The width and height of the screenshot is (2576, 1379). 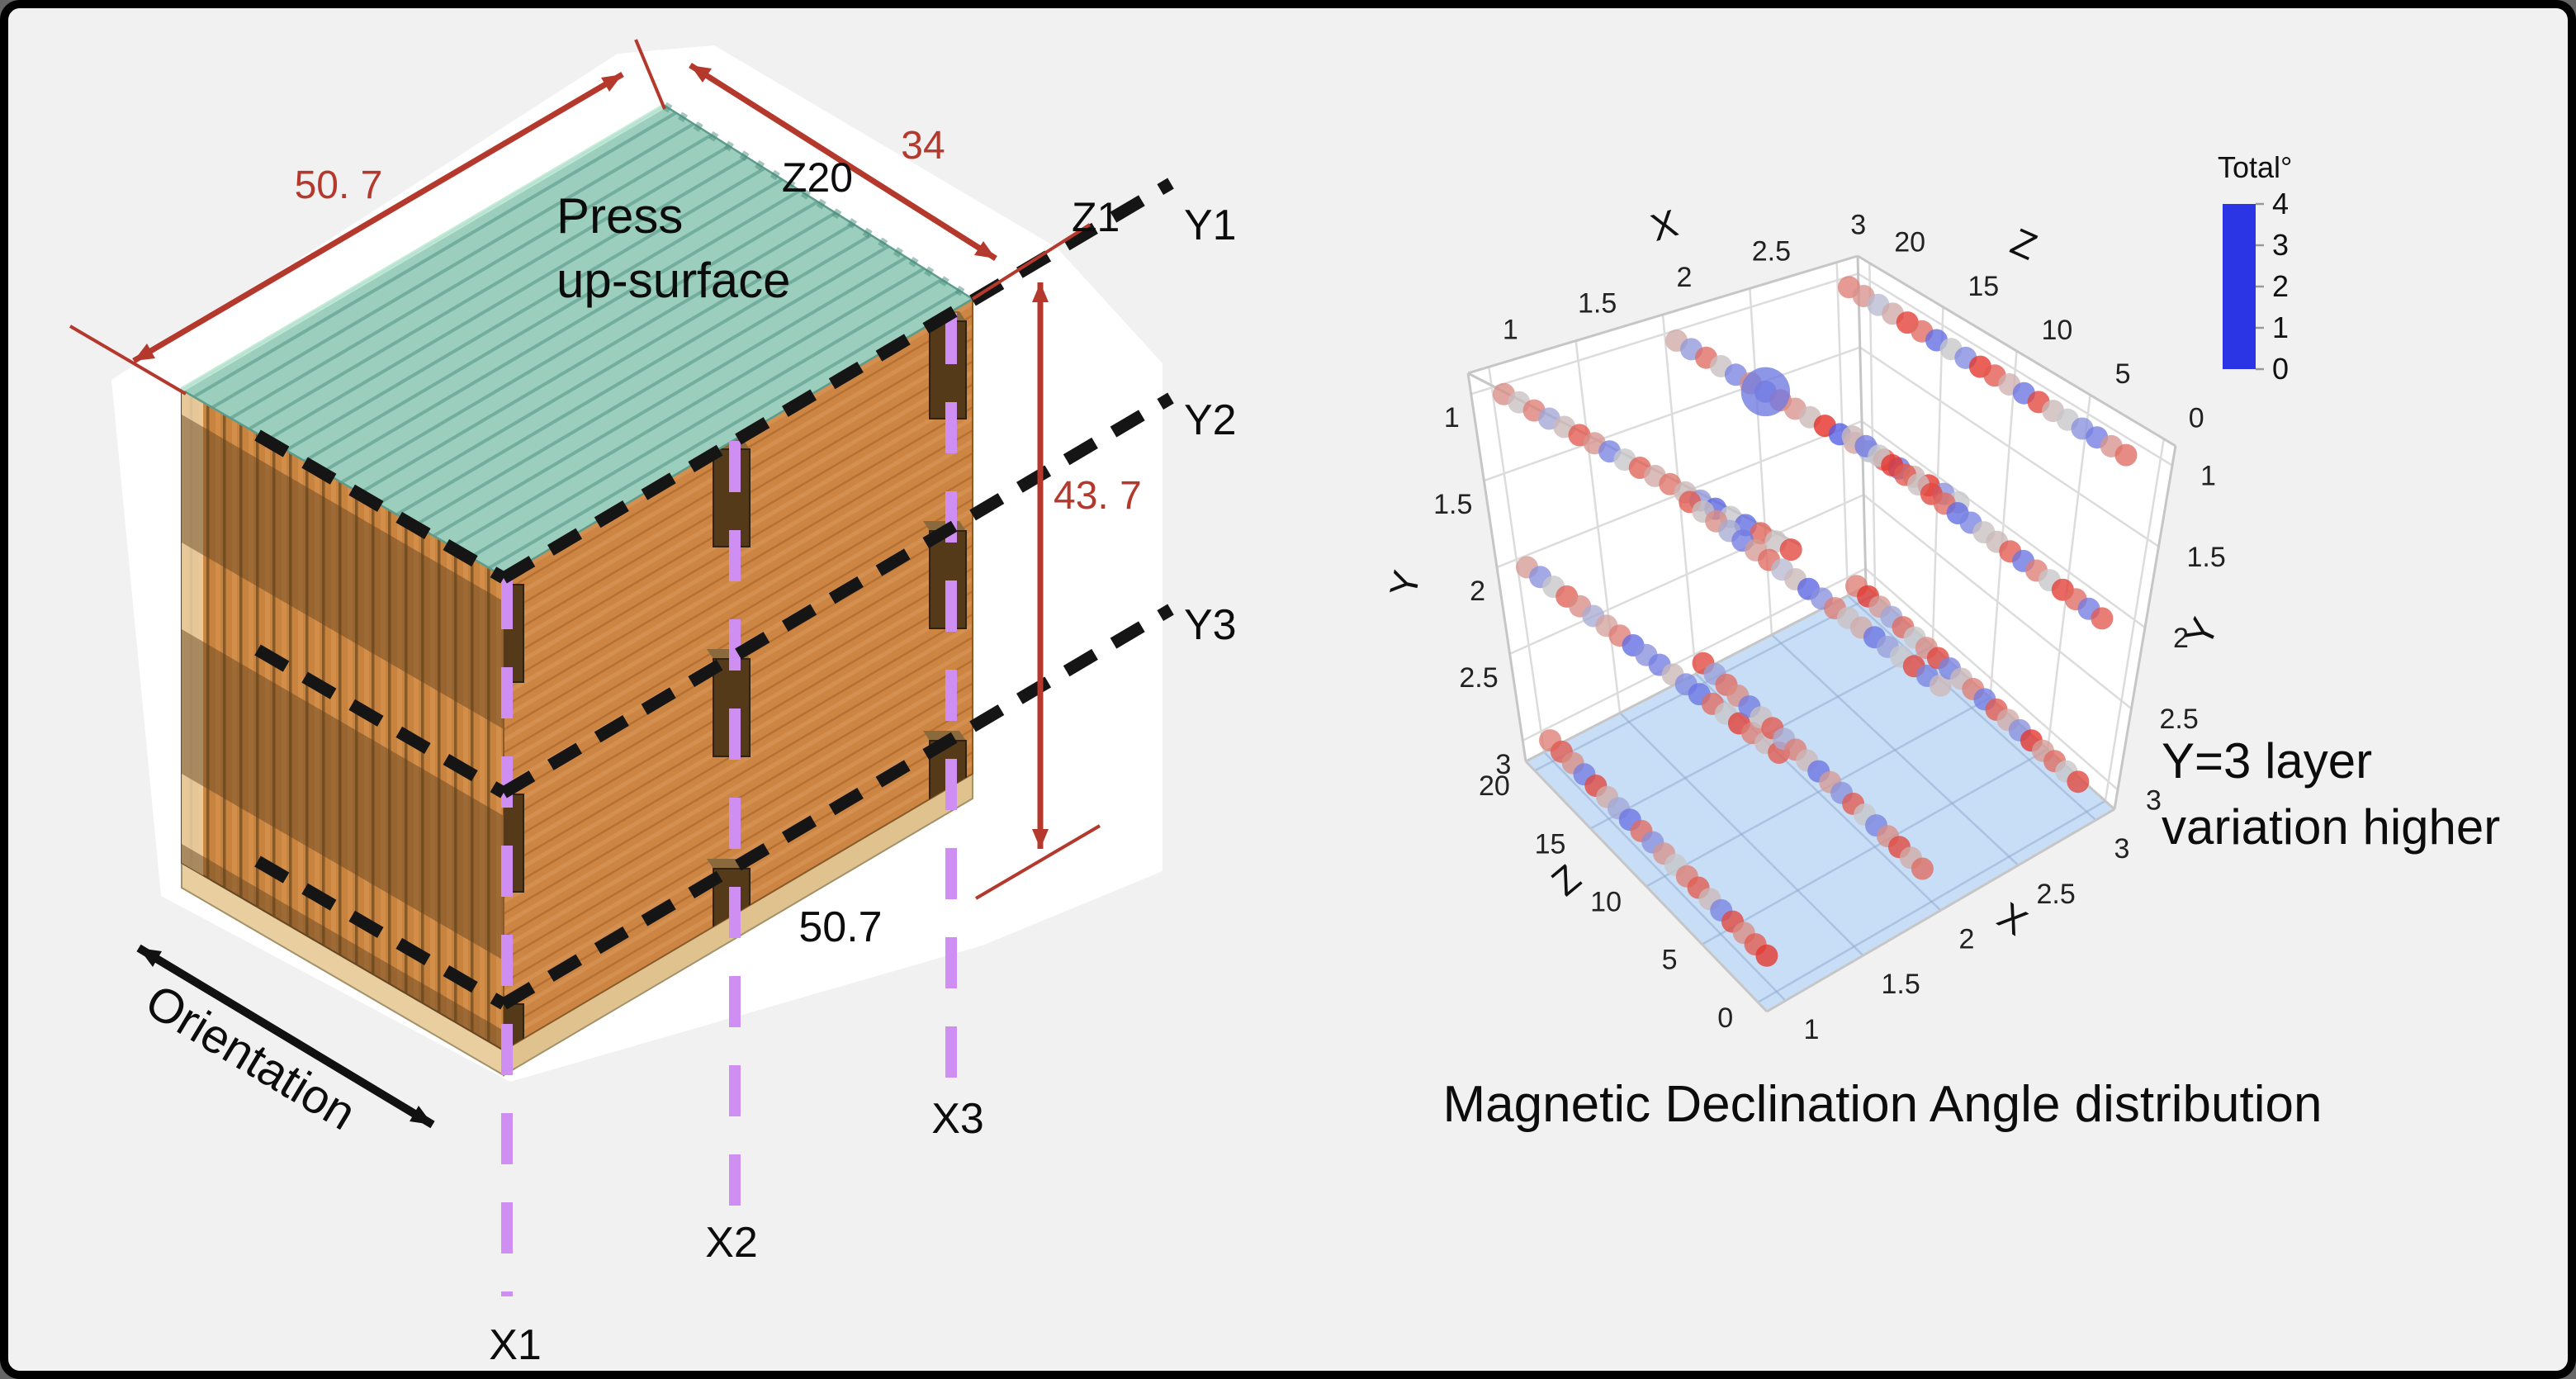 What do you see at coordinates (515, 1345) in the screenshot?
I see `x1-label: X1` at bounding box center [515, 1345].